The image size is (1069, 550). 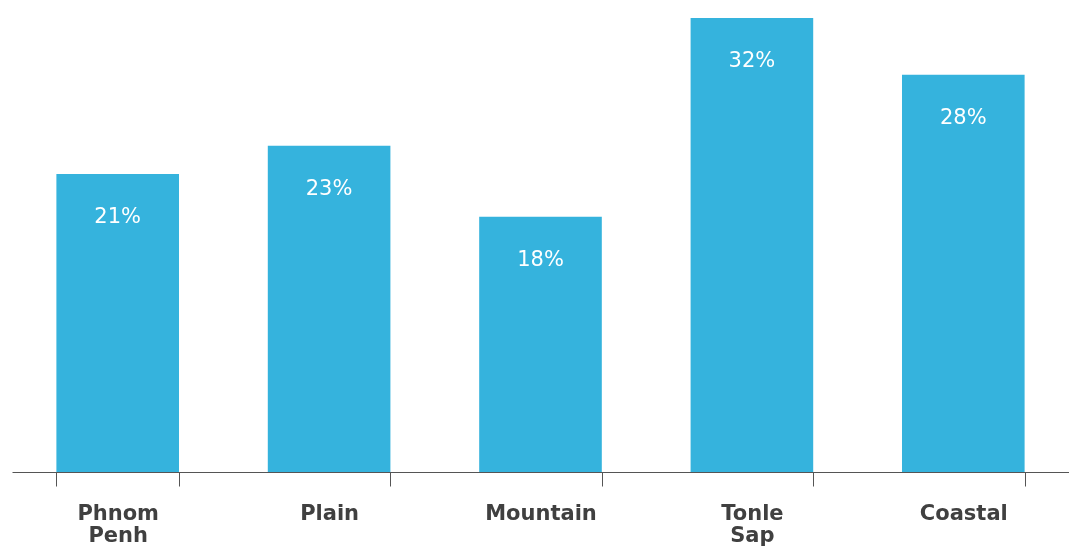 I want to click on x-tick-label: Tonle Sap, so click(x=752, y=523).